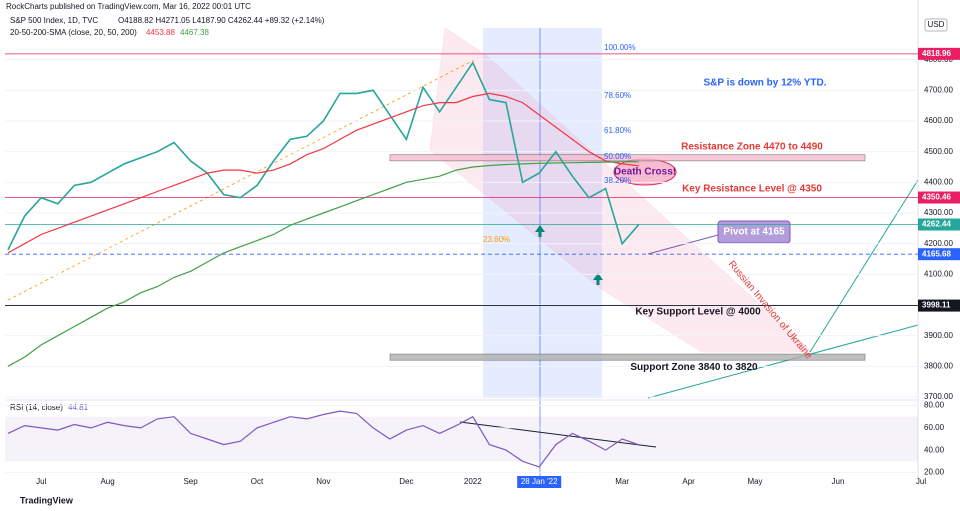 This screenshot has width=960, height=511. I want to click on fib-label: 100.00%, so click(620, 47).